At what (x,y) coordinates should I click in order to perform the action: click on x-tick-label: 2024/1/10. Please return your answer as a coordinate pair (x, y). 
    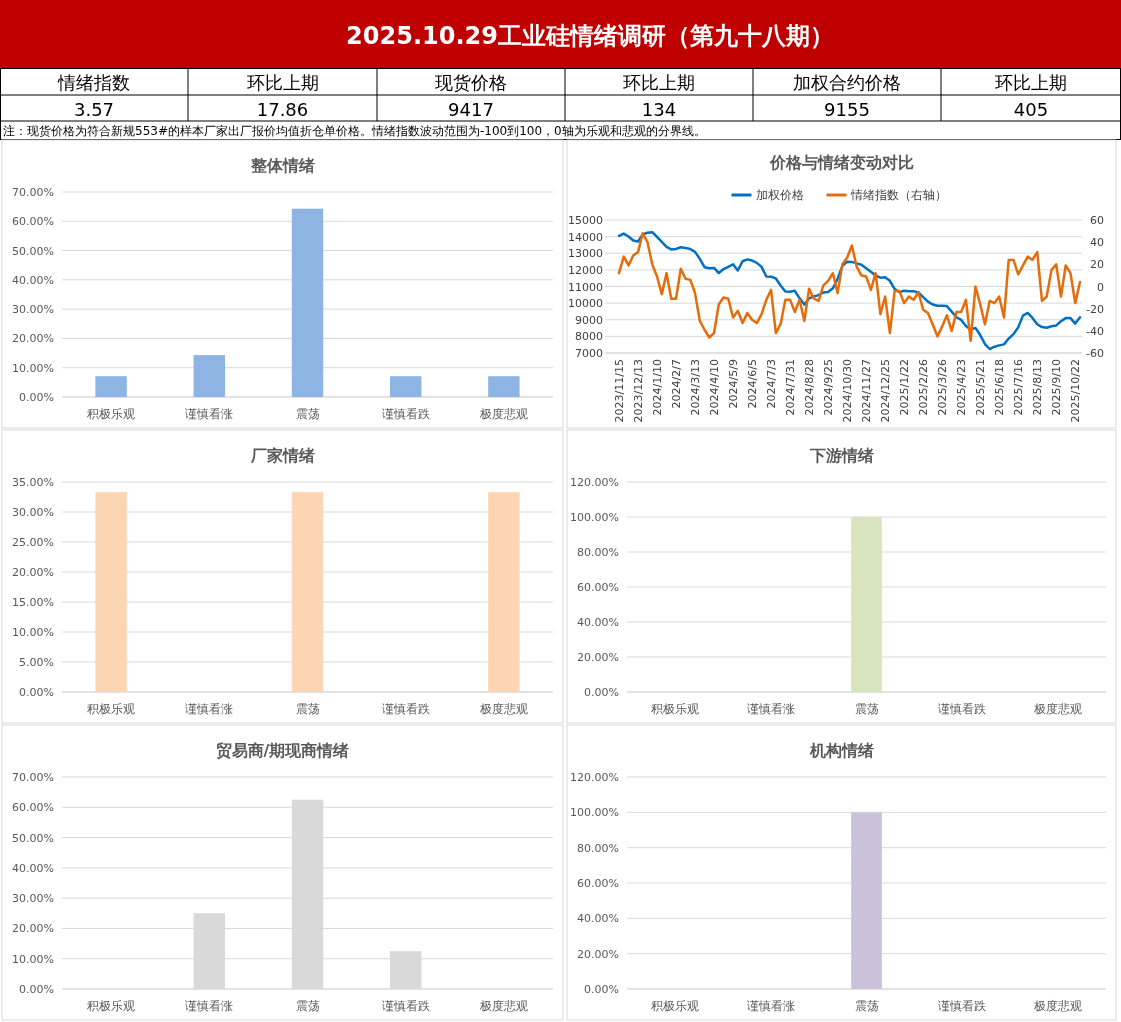
    Looking at the image, I should click on (658, 387).